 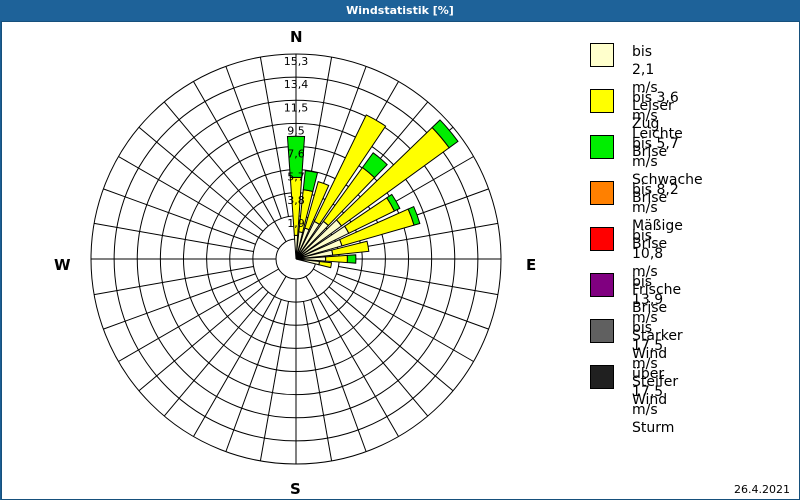 I want to click on svg-text: 13,4, so click(x=296, y=84).